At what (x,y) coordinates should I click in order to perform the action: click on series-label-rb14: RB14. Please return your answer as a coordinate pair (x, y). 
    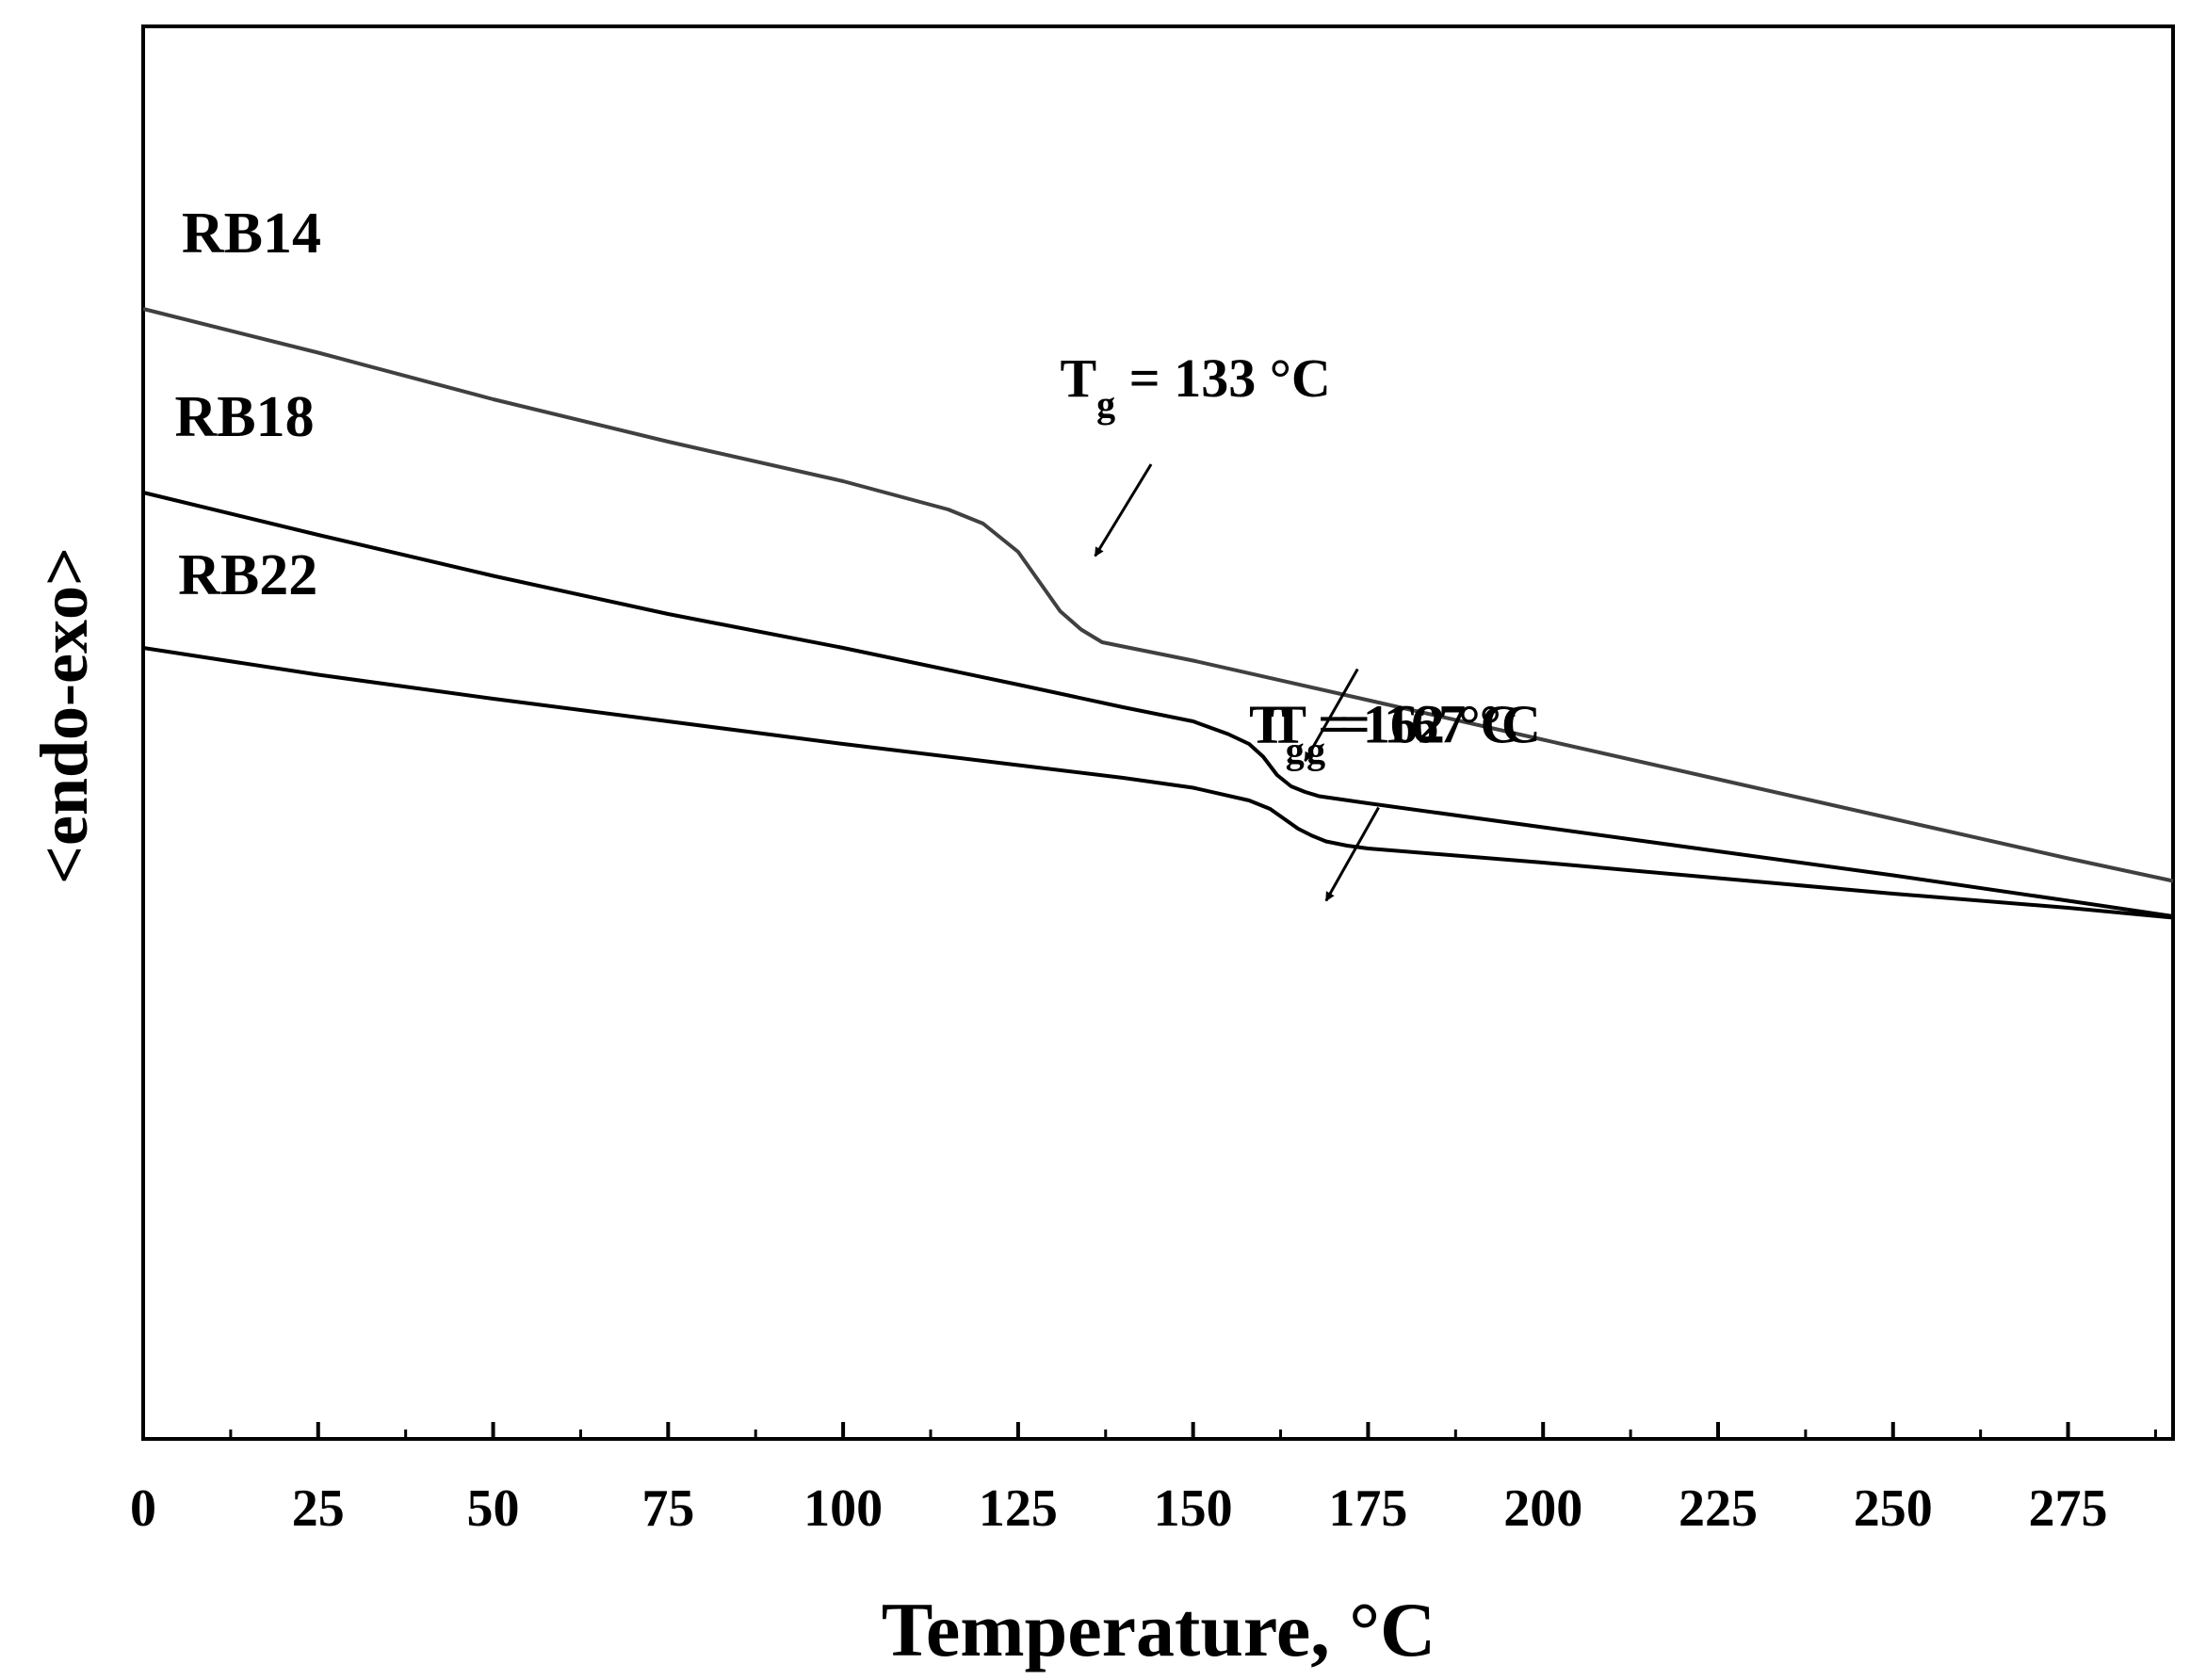
    Looking at the image, I should click on (251, 234).